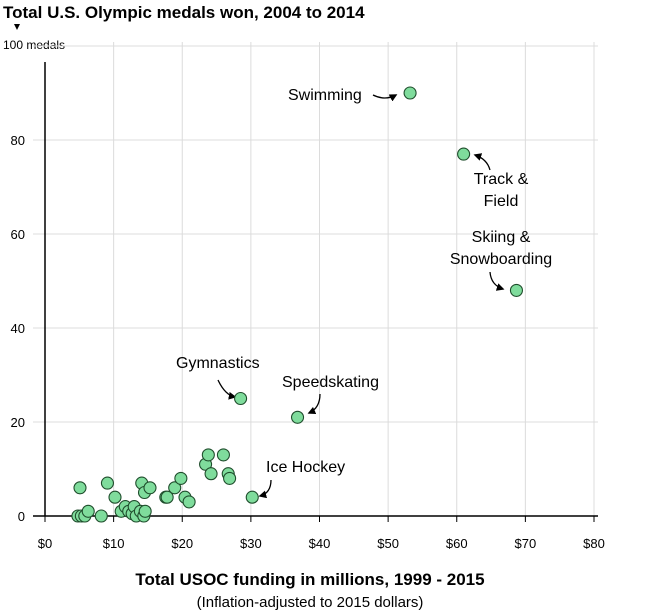 The image size is (645, 613). What do you see at coordinates (251, 543) in the screenshot?
I see `x-tick-label: $30` at bounding box center [251, 543].